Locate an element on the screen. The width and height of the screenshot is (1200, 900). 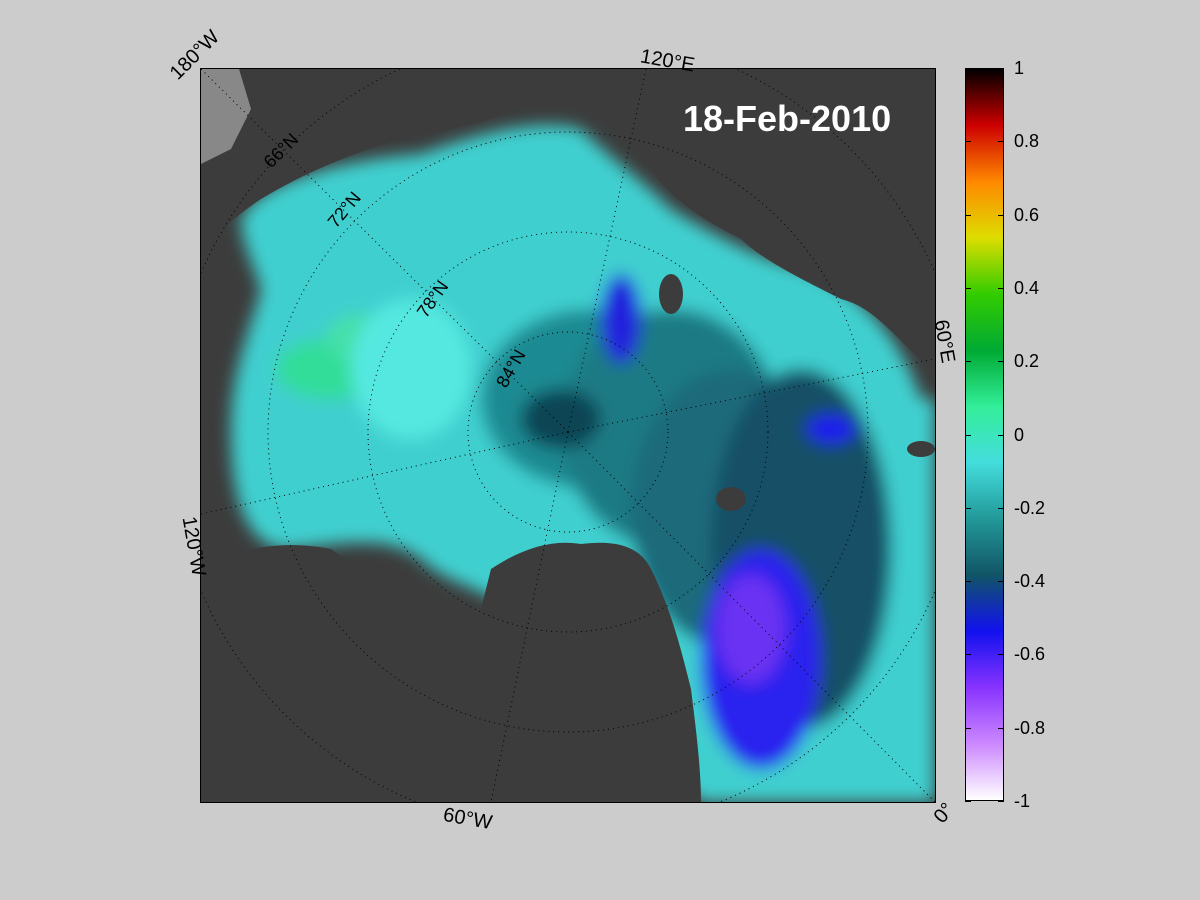
colorbar-tick-label: -0.4 is located at coordinates (1030, 581).